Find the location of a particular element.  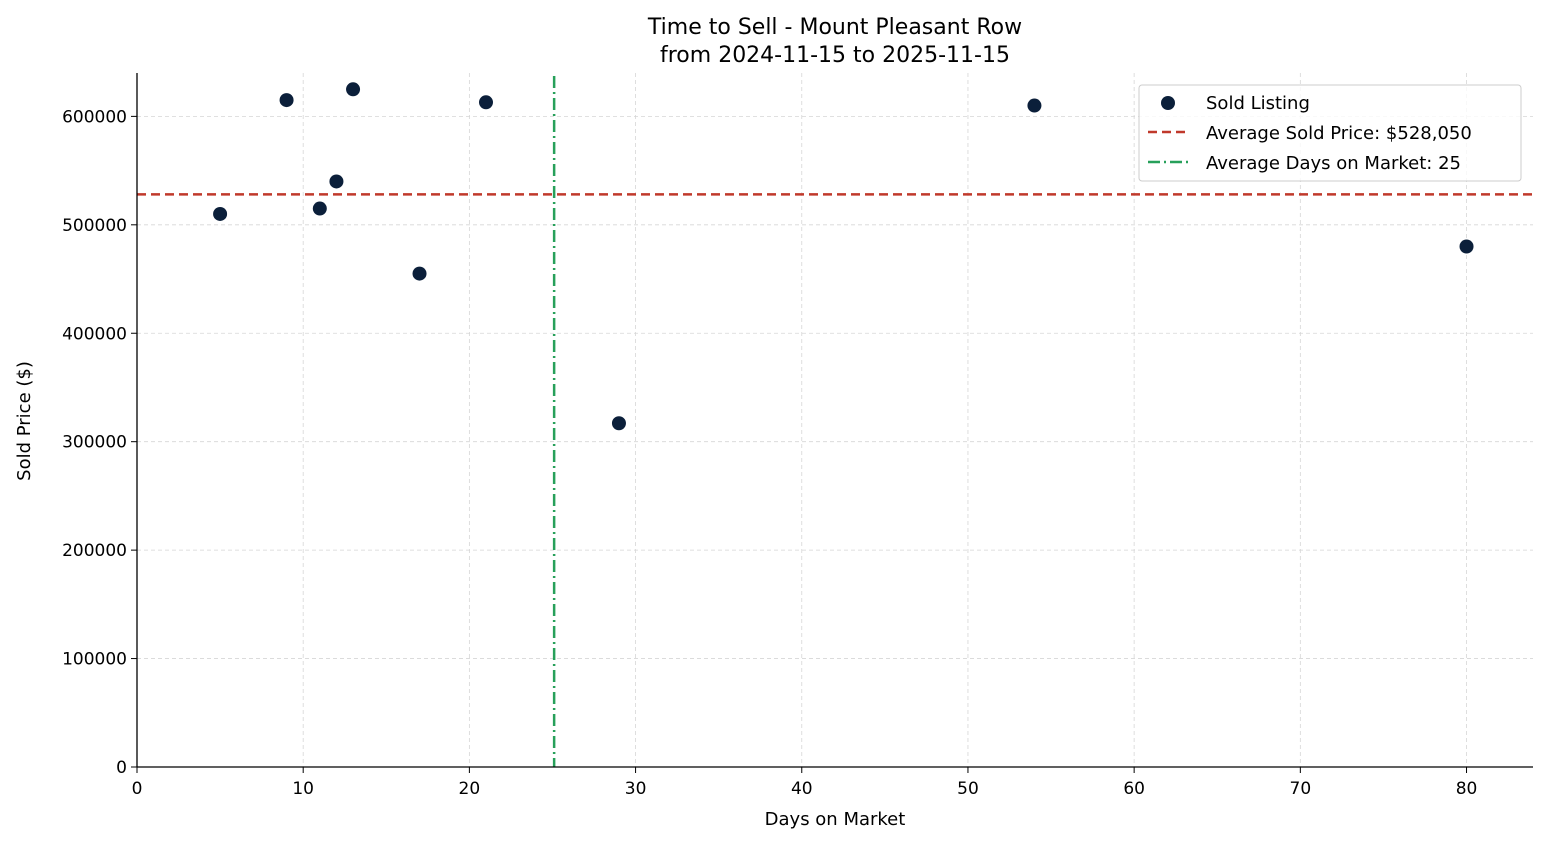

x-axis-label: Days on Market is located at coordinates (835, 819).